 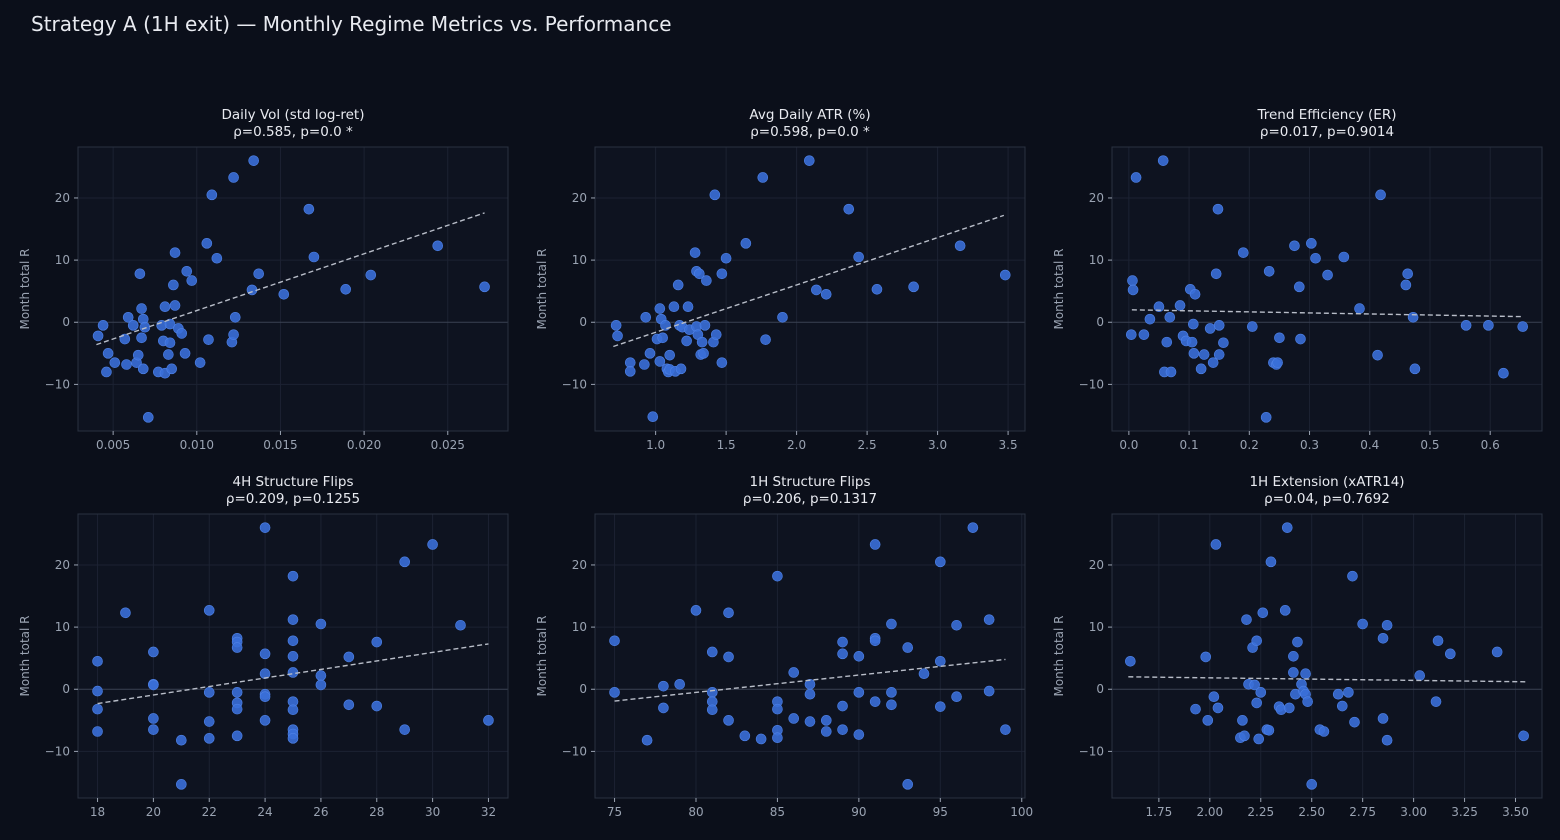 What do you see at coordinates (432, 812) in the screenshot?
I see `x-tick-label: 30` at bounding box center [432, 812].